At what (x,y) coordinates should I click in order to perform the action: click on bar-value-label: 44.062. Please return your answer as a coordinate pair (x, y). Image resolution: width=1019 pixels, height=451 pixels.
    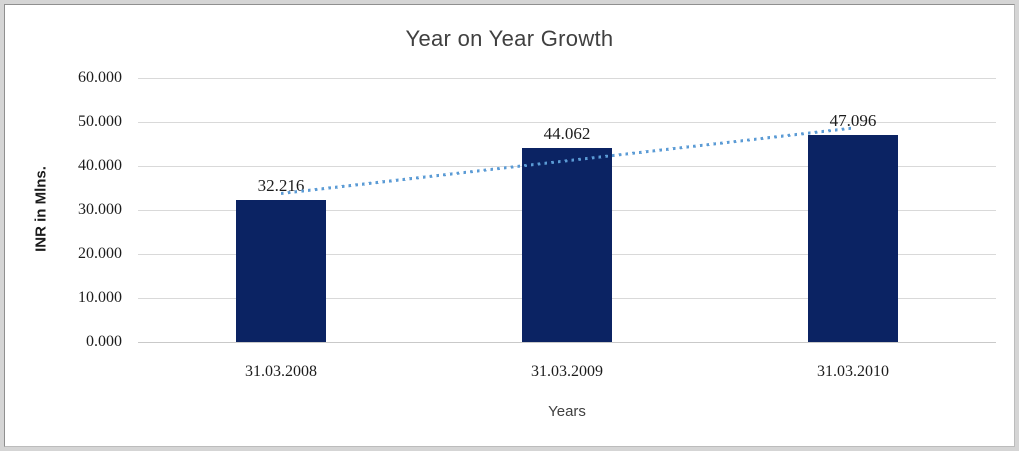
    Looking at the image, I should click on (567, 134).